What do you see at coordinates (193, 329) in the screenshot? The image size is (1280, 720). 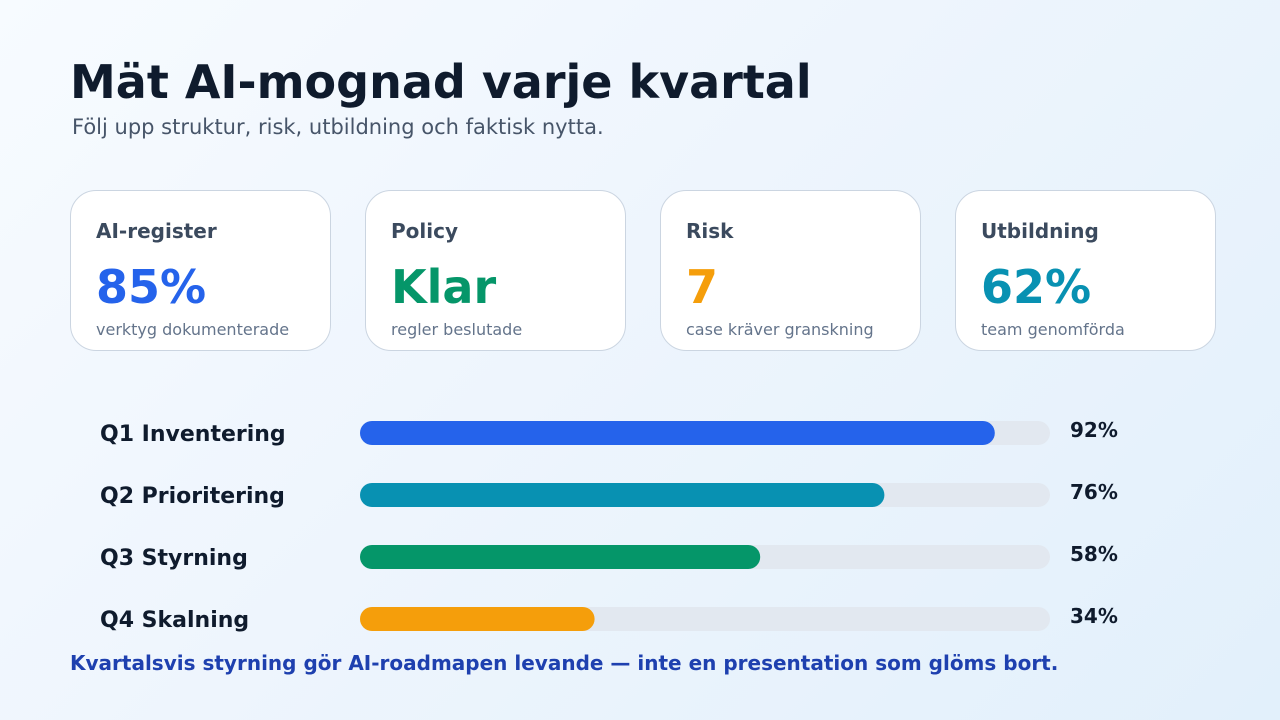 I see `kpi-card-description: verktyg dokumenterade` at bounding box center [193, 329].